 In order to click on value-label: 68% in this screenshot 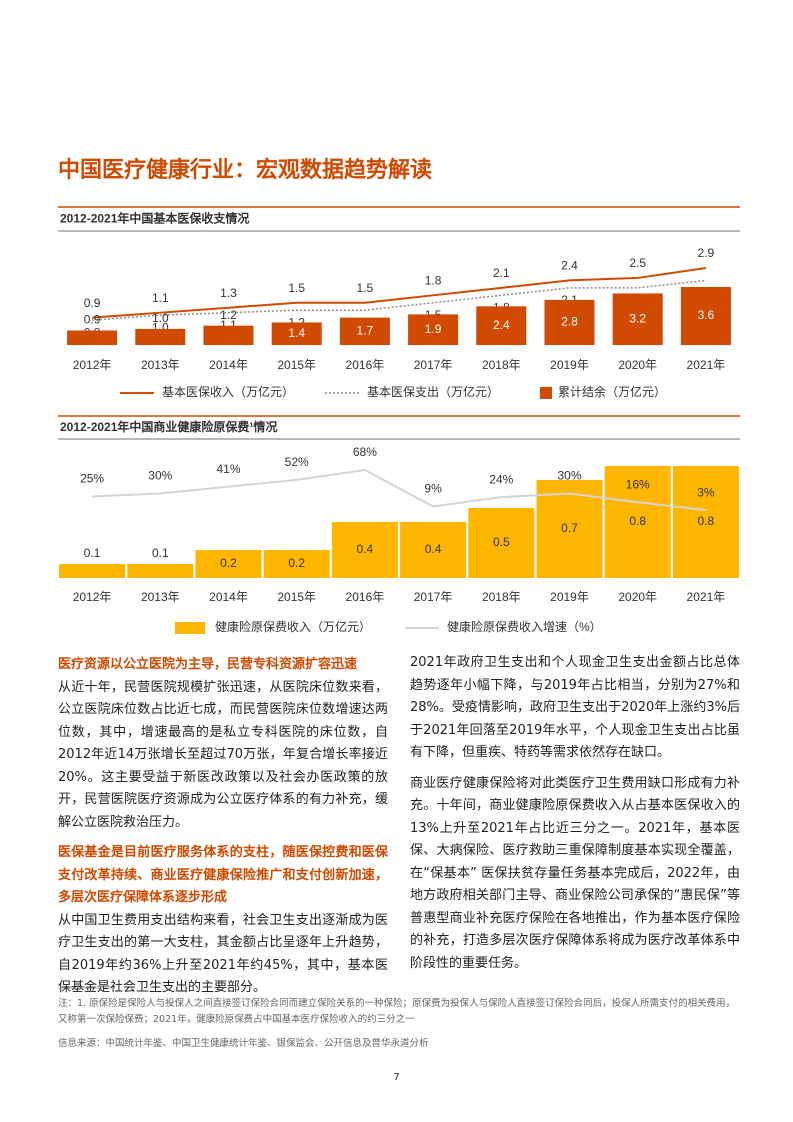, I will do `click(365, 452)`.